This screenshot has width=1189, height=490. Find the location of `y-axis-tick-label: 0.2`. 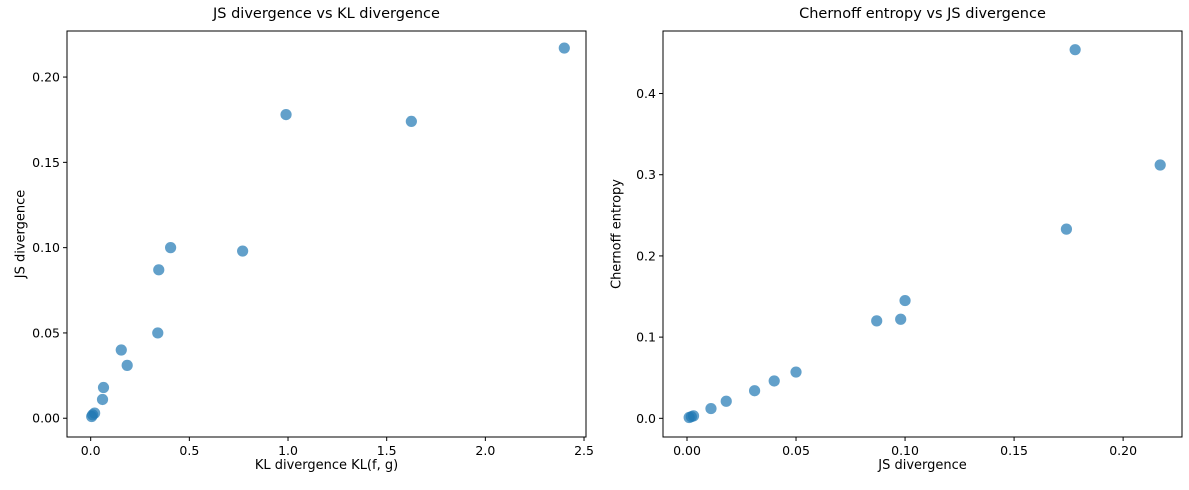

y-axis-tick-label: 0.2 is located at coordinates (646, 255).